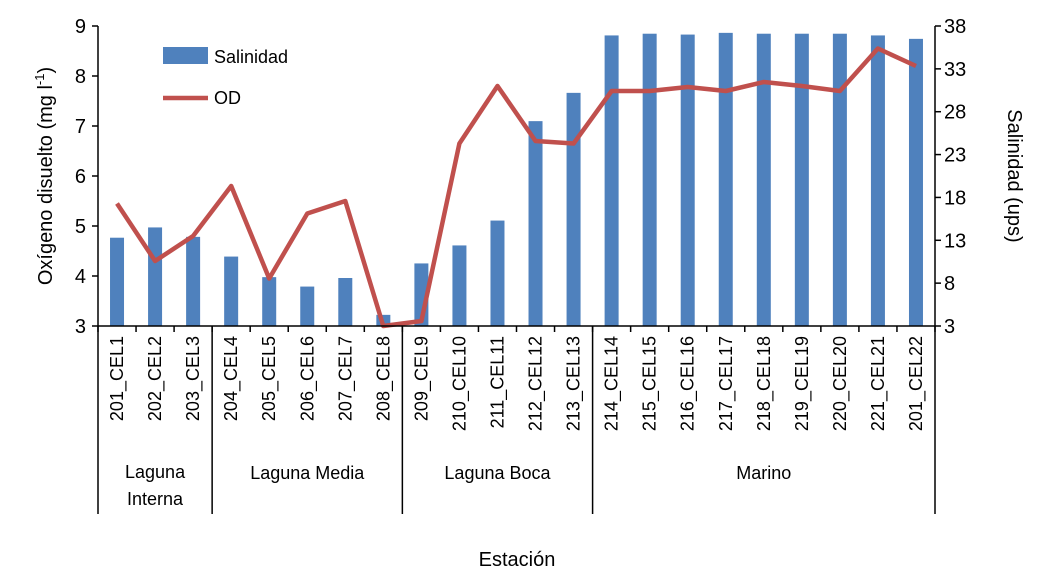 This screenshot has width=1050, height=580. What do you see at coordinates (80, 127) in the screenshot?
I see `y-left-tick-label: 7` at bounding box center [80, 127].